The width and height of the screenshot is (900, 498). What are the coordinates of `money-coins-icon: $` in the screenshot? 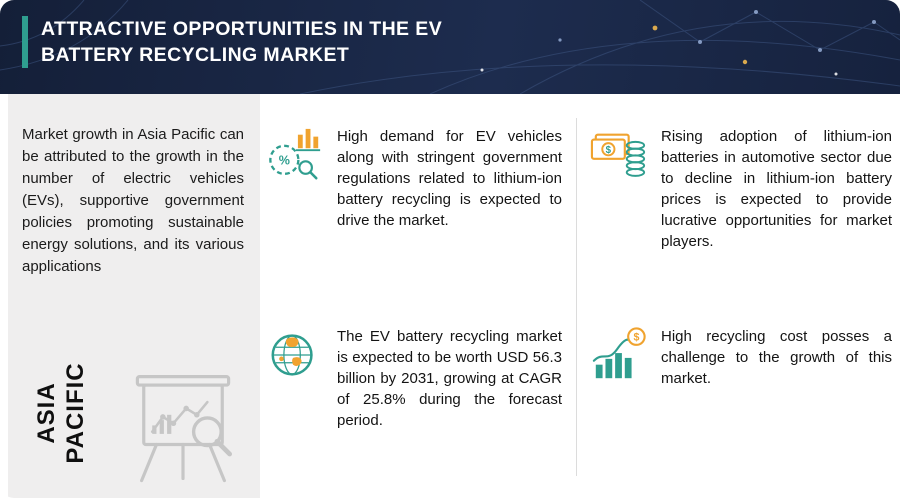 It's located at (618, 155).